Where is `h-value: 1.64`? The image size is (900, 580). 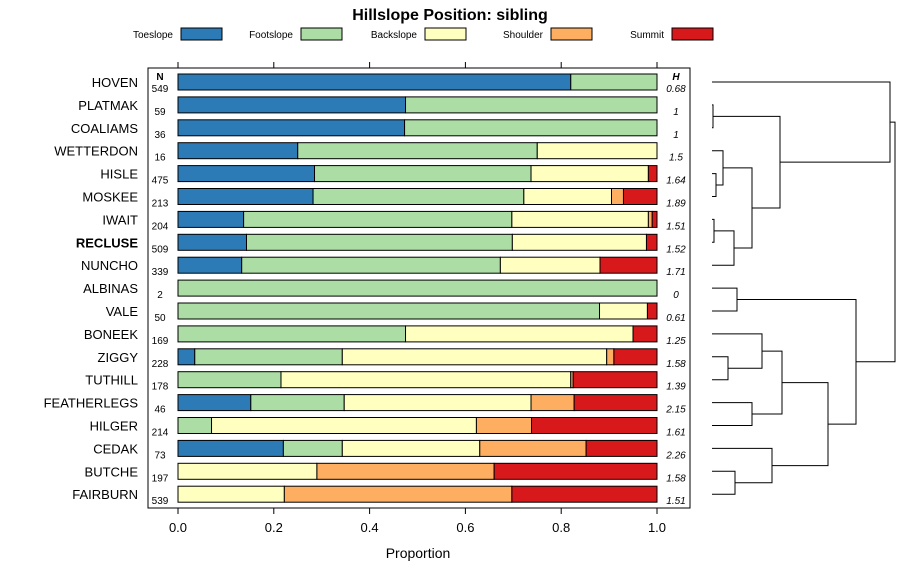
h-value: 1.64 is located at coordinates (676, 181).